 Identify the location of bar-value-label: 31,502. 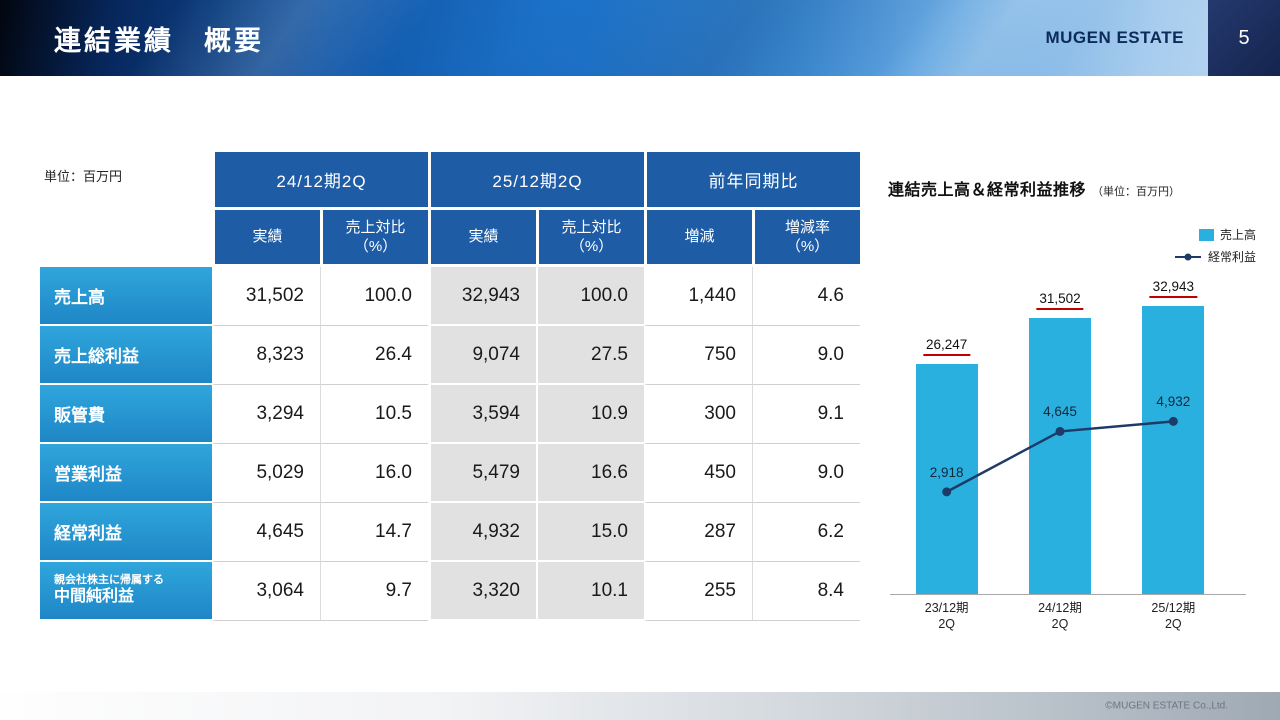
(1060, 300).